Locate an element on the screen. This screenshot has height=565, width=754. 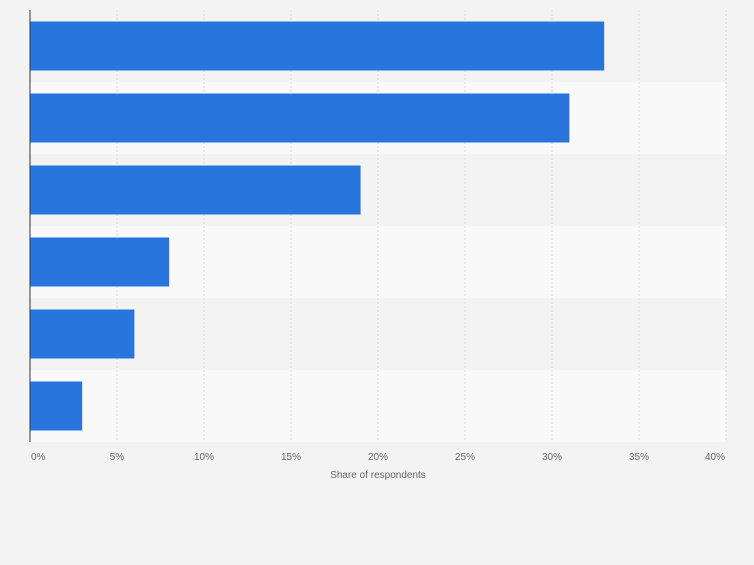
x-tick-label: 5% is located at coordinates (117, 457).